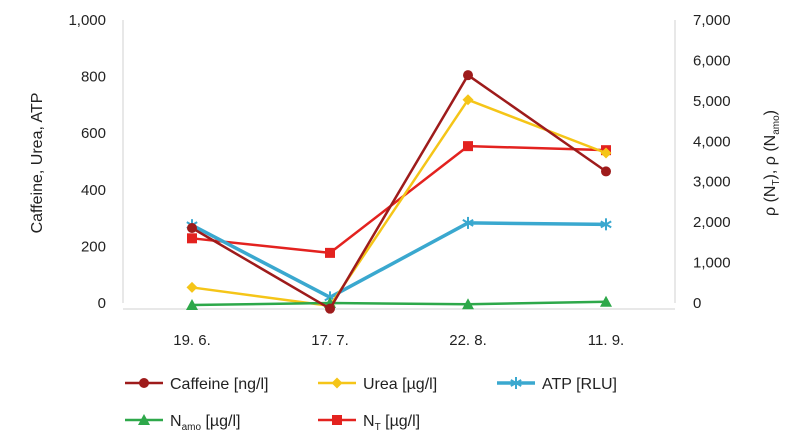 The width and height of the screenshot is (800, 443). Describe the element at coordinates (93, 246) in the screenshot. I see `left-tick-label: 200` at that location.